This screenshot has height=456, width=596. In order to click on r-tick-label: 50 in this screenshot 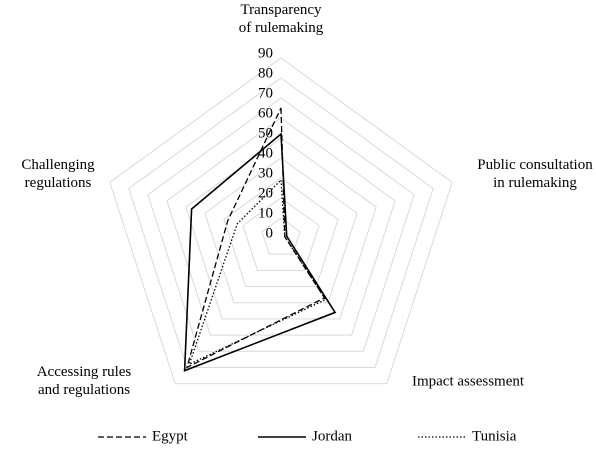, I will do `click(265, 133)`.